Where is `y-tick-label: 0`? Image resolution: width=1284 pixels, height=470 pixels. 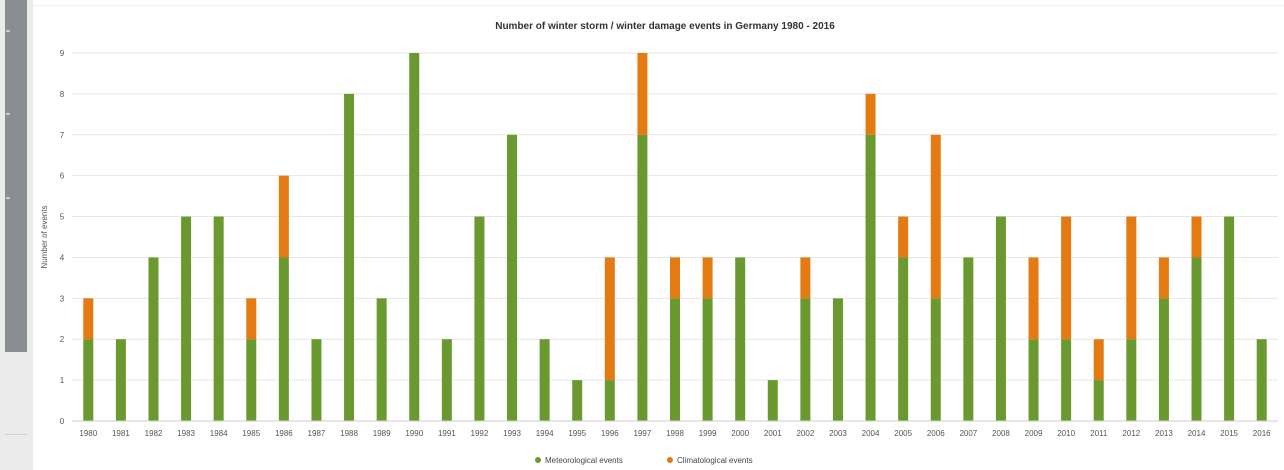 y-tick-label: 0 is located at coordinates (62, 421).